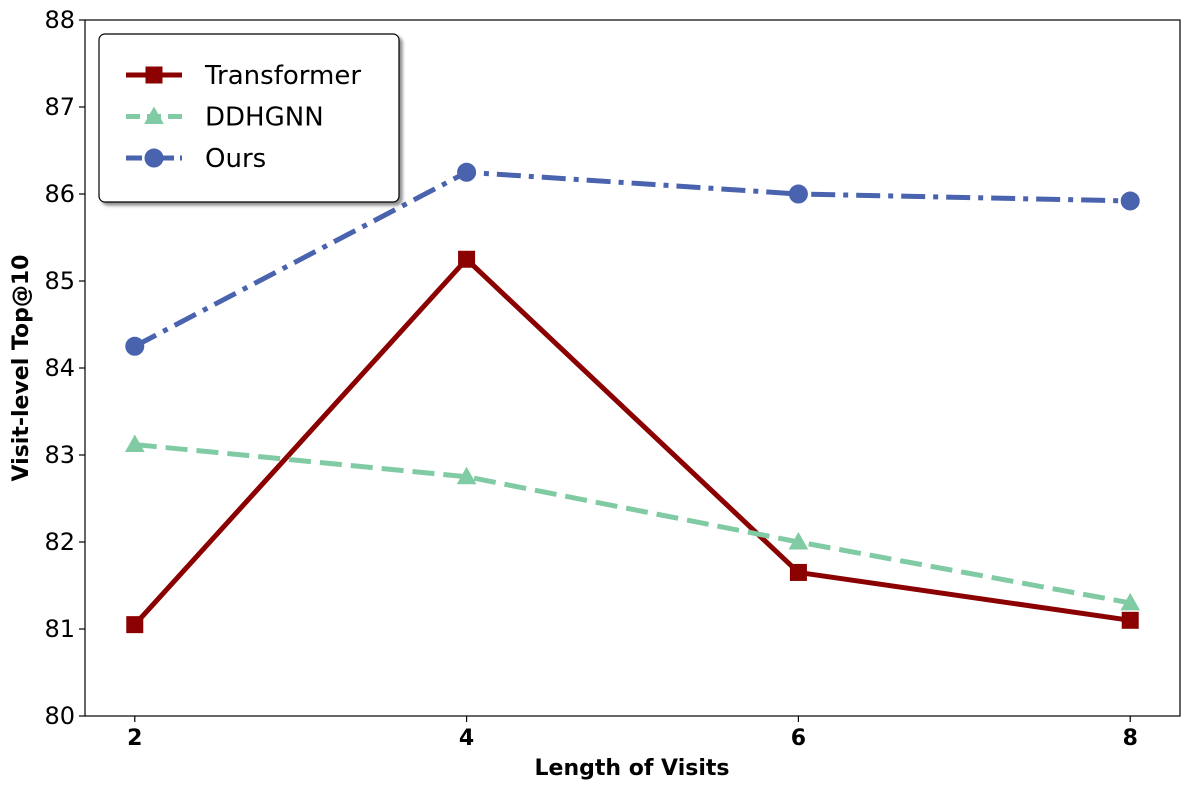 This screenshot has width=1190, height=789. I want to click on legend-marker-transformer, so click(154, 75).